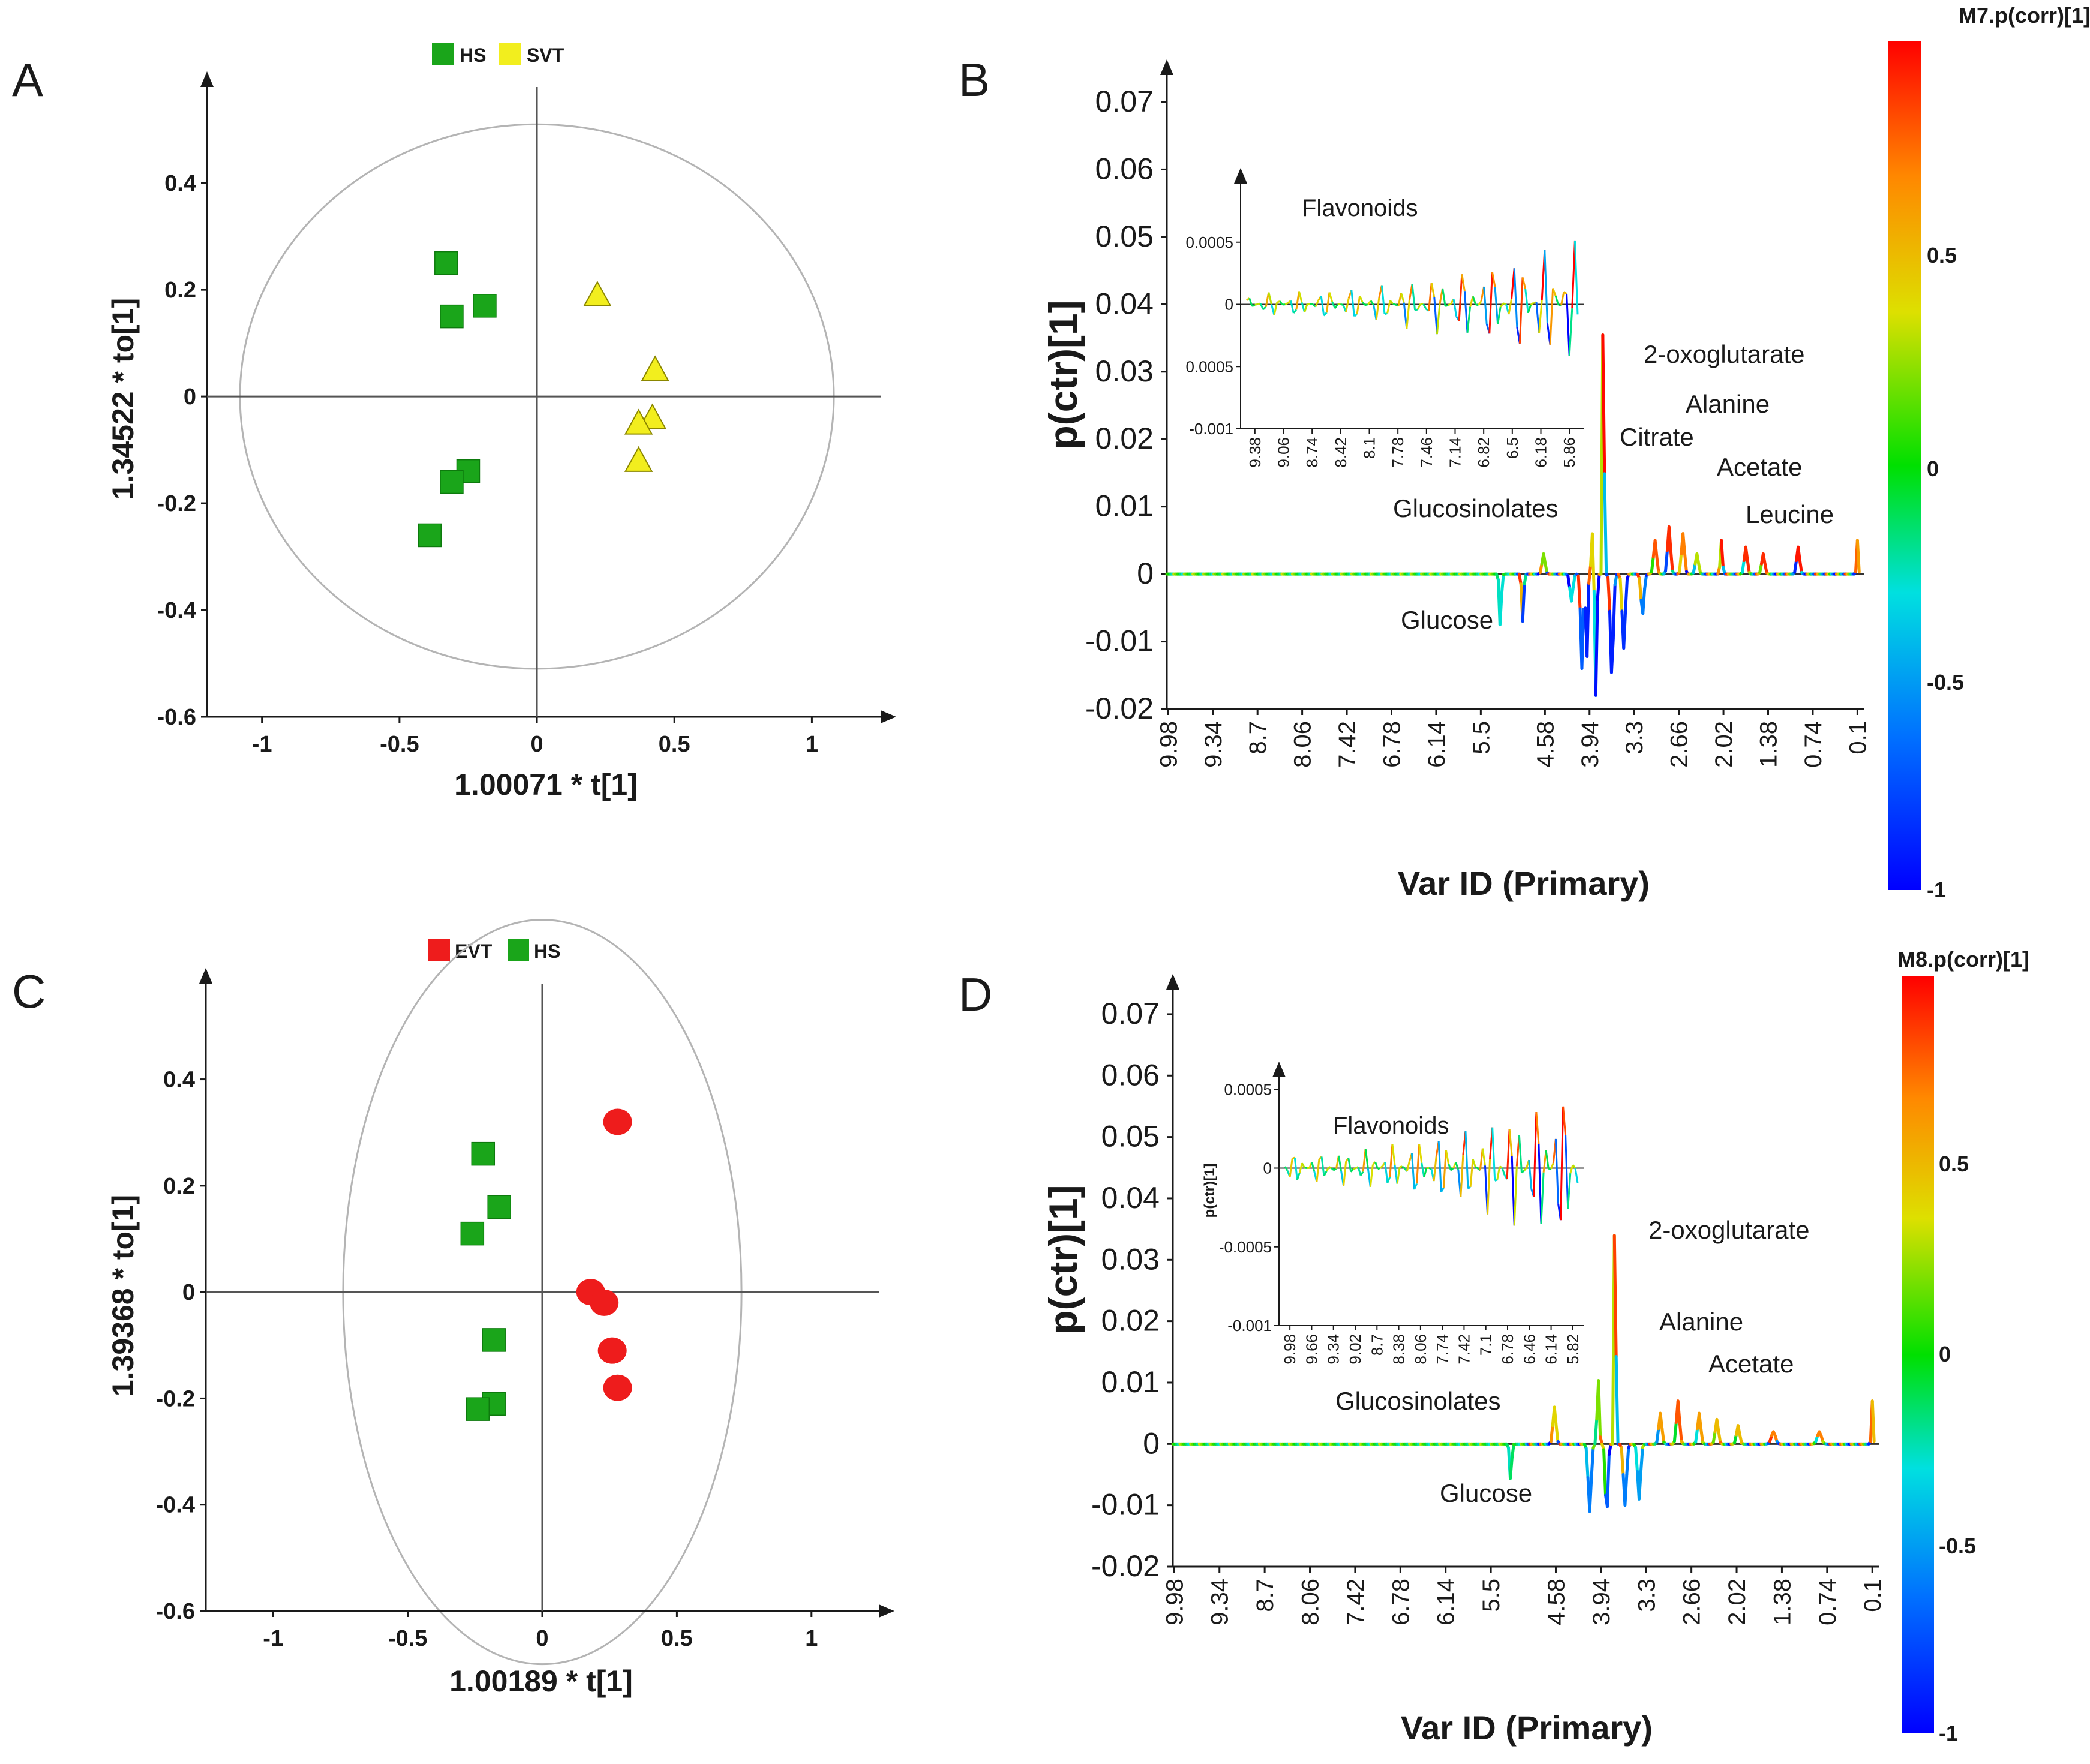  What do you see at coordinates (1954, 1164) in the screenshot?
I see `colorbar-tick-d: 0.5` at bounding box center [1954, 1164].